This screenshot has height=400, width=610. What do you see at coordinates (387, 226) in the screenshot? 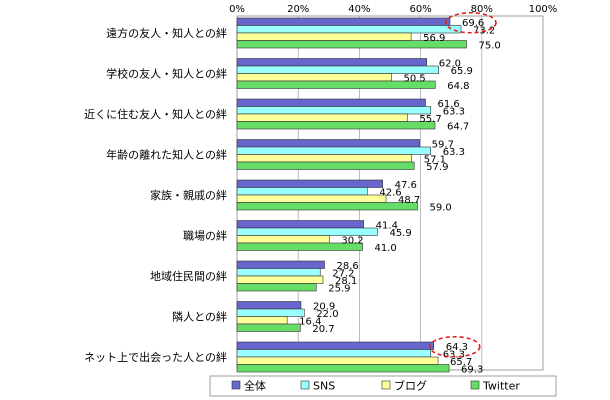
I see `value-label: 41.4` at bounding box center [387, 226].